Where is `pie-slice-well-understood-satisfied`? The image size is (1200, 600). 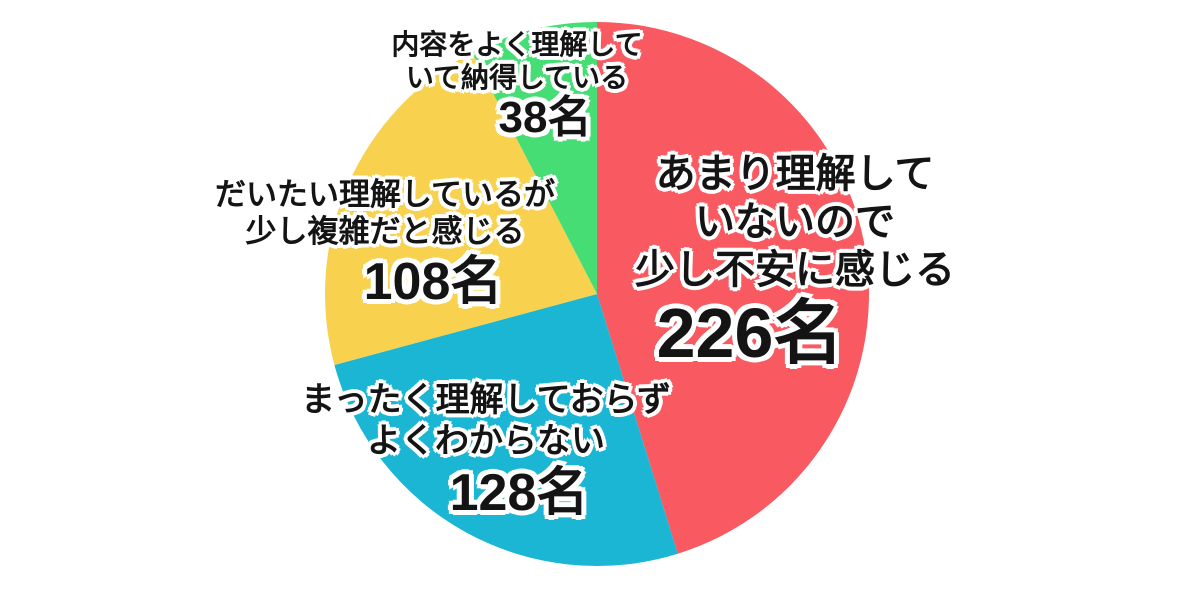 pie-slice-well-understood-satisfied is located at coordinates (534, 158).